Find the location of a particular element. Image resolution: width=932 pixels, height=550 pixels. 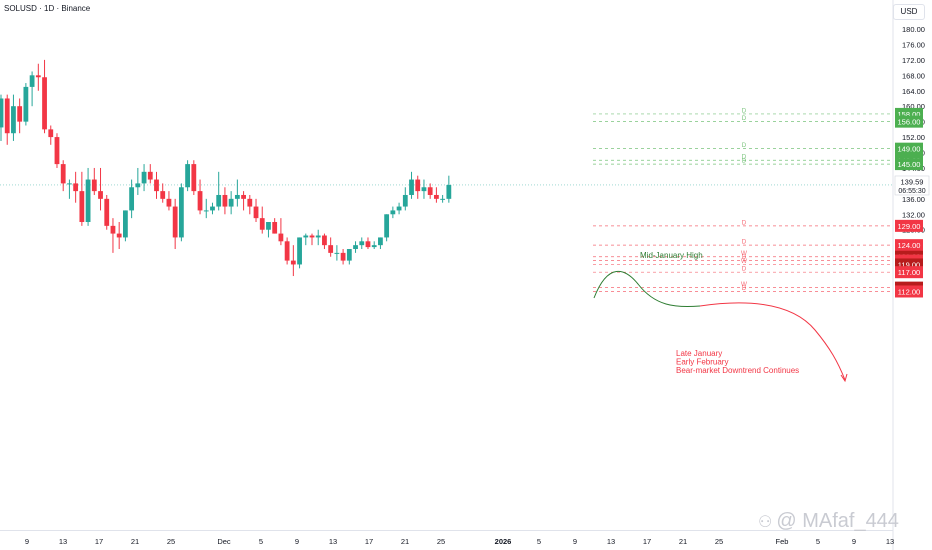

current-price-tag is located at coordinates (912, 185).